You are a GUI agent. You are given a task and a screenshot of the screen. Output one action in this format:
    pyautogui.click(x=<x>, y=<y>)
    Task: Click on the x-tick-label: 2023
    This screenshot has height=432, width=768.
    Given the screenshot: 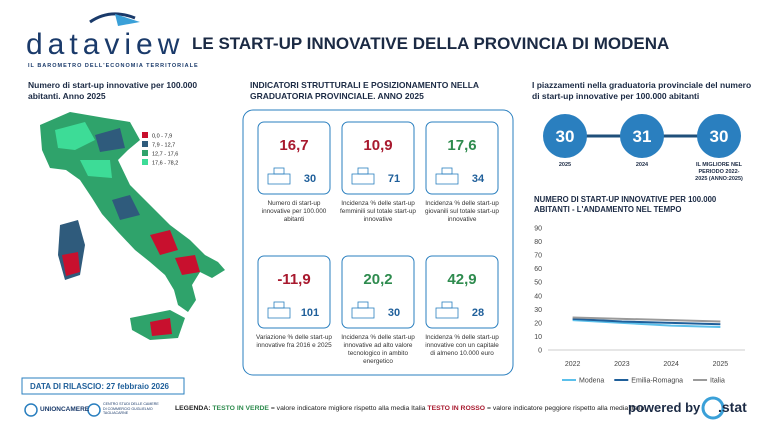 What is the action you would take?
    pyautogui.click(x=622, y=364)
    